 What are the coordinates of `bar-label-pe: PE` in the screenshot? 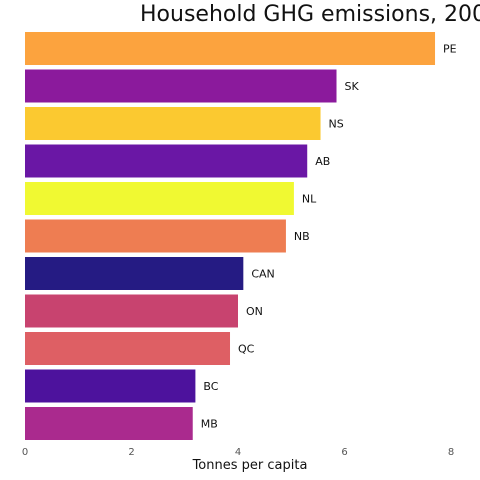 It's located at (450, 49).